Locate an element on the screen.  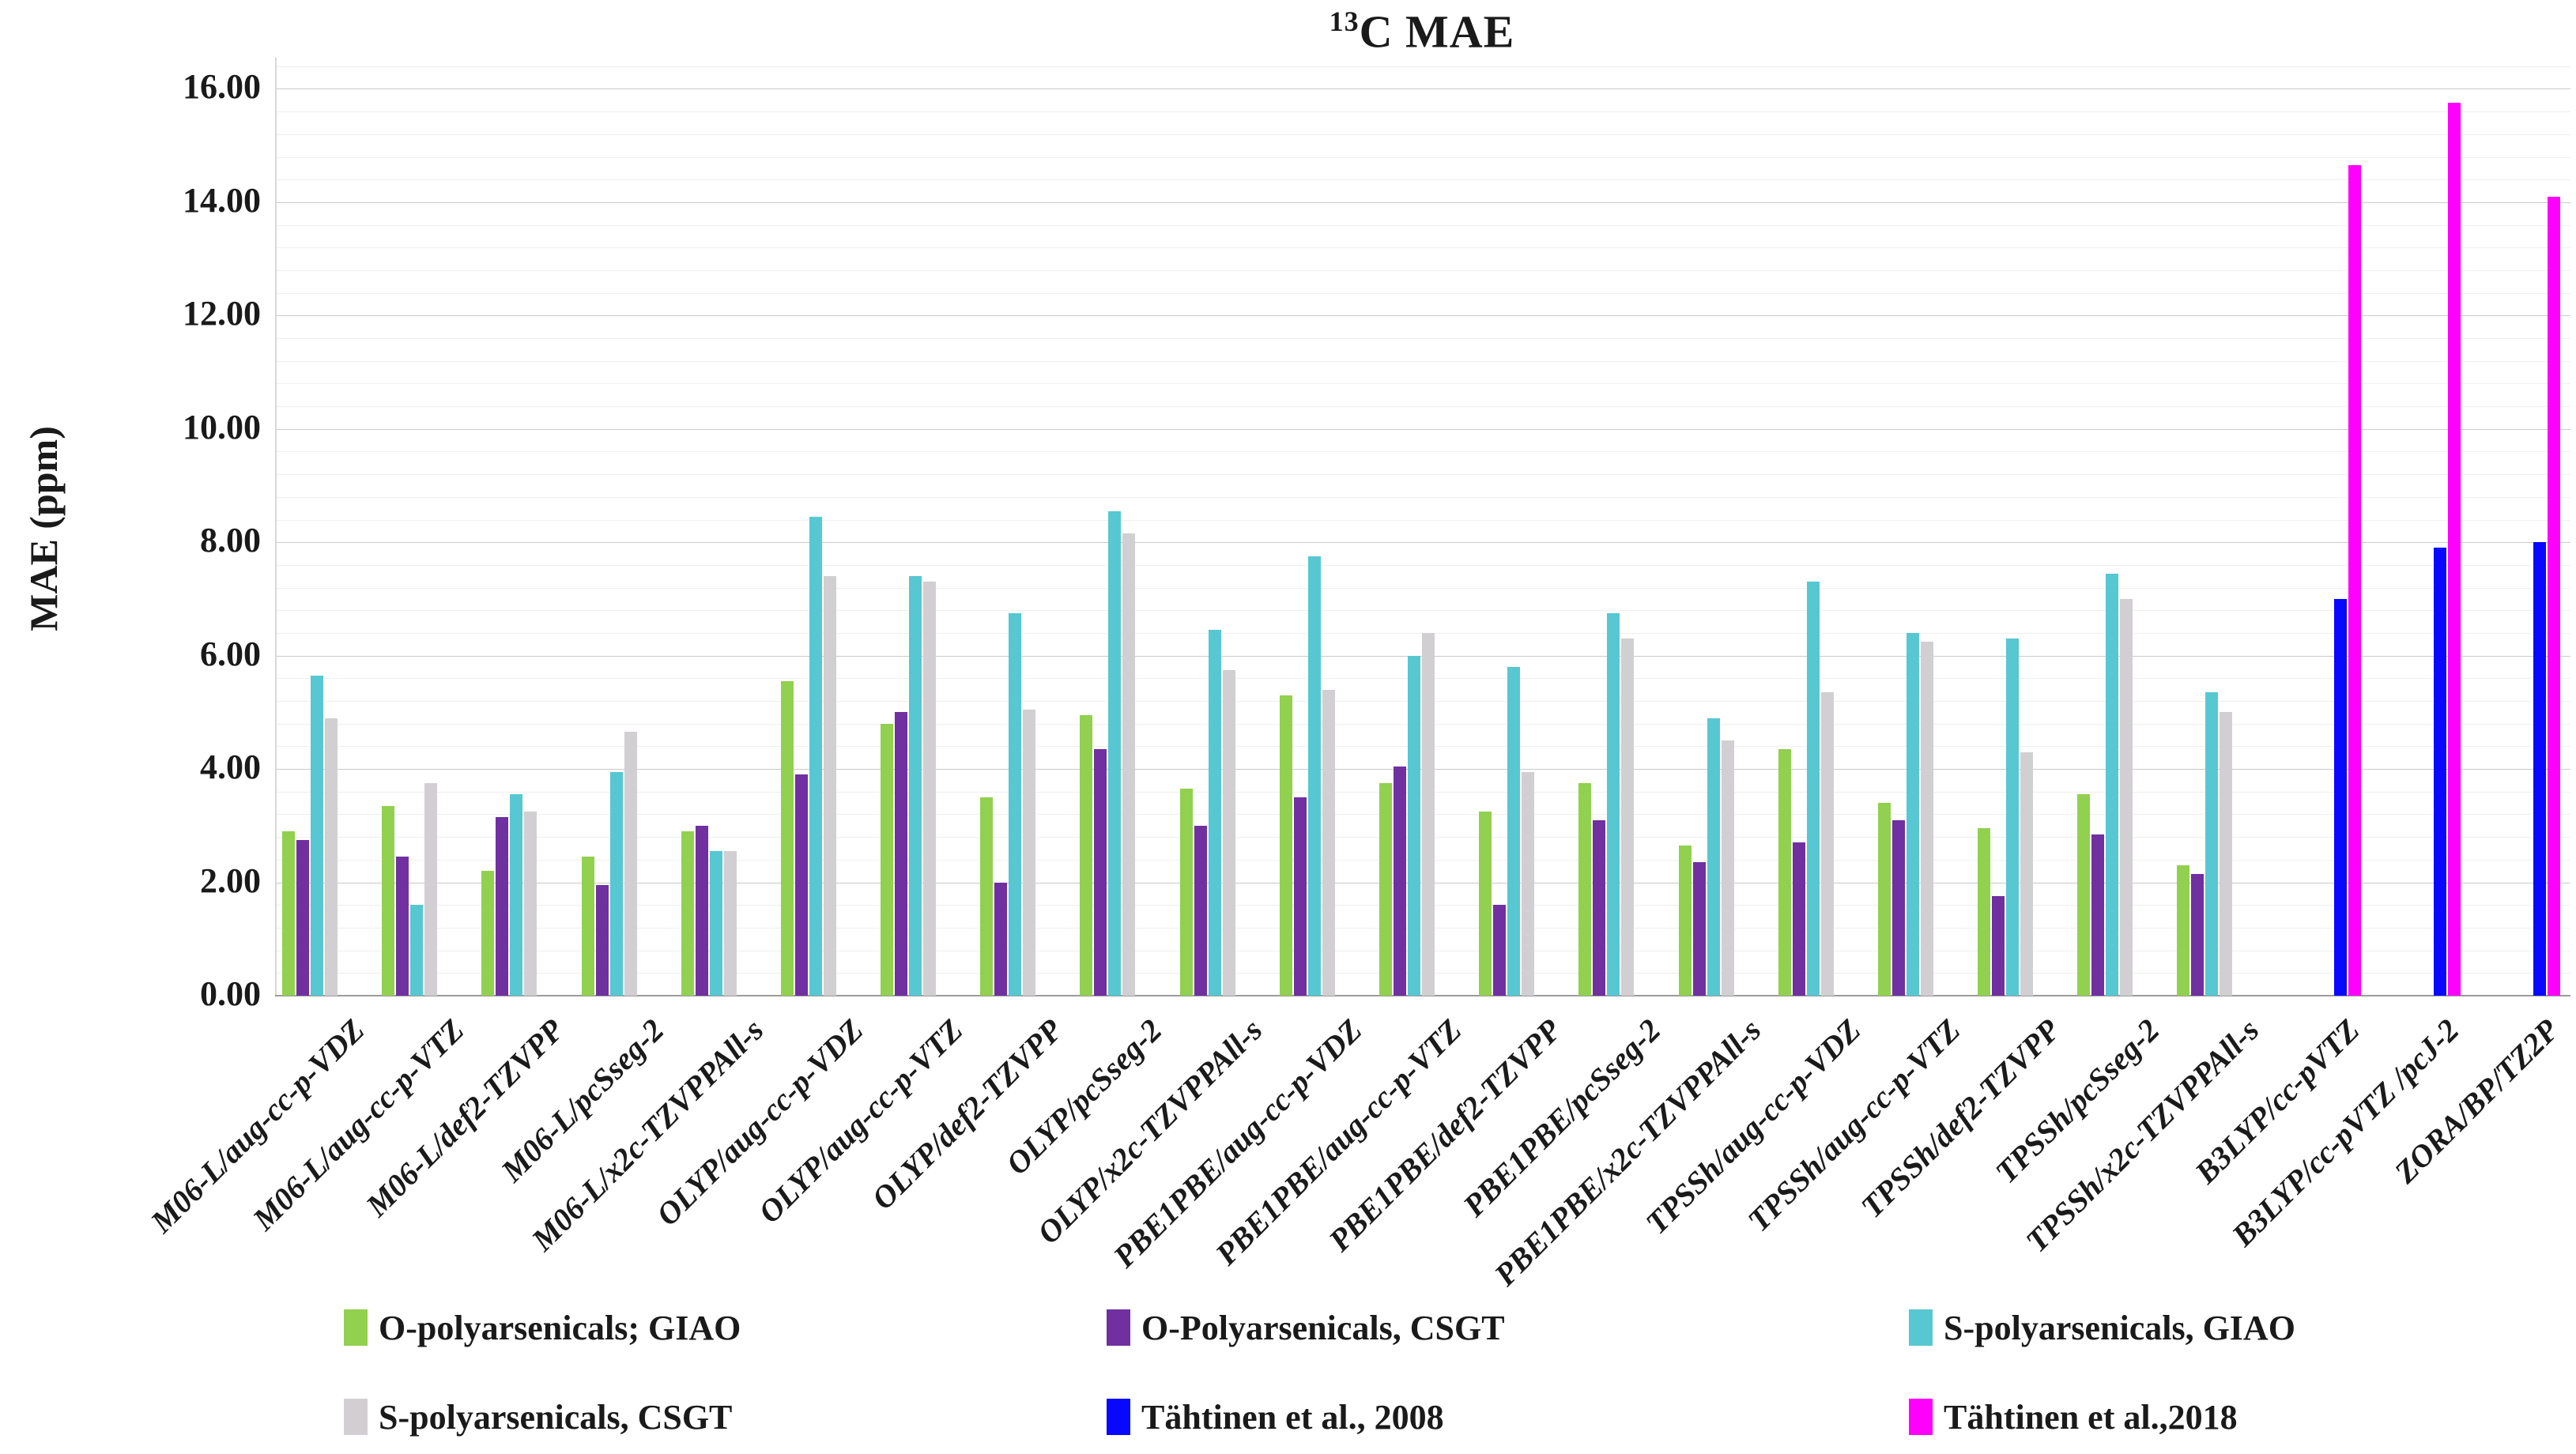
y-tick-label: 12.00 is located at coordinates (222, 314).